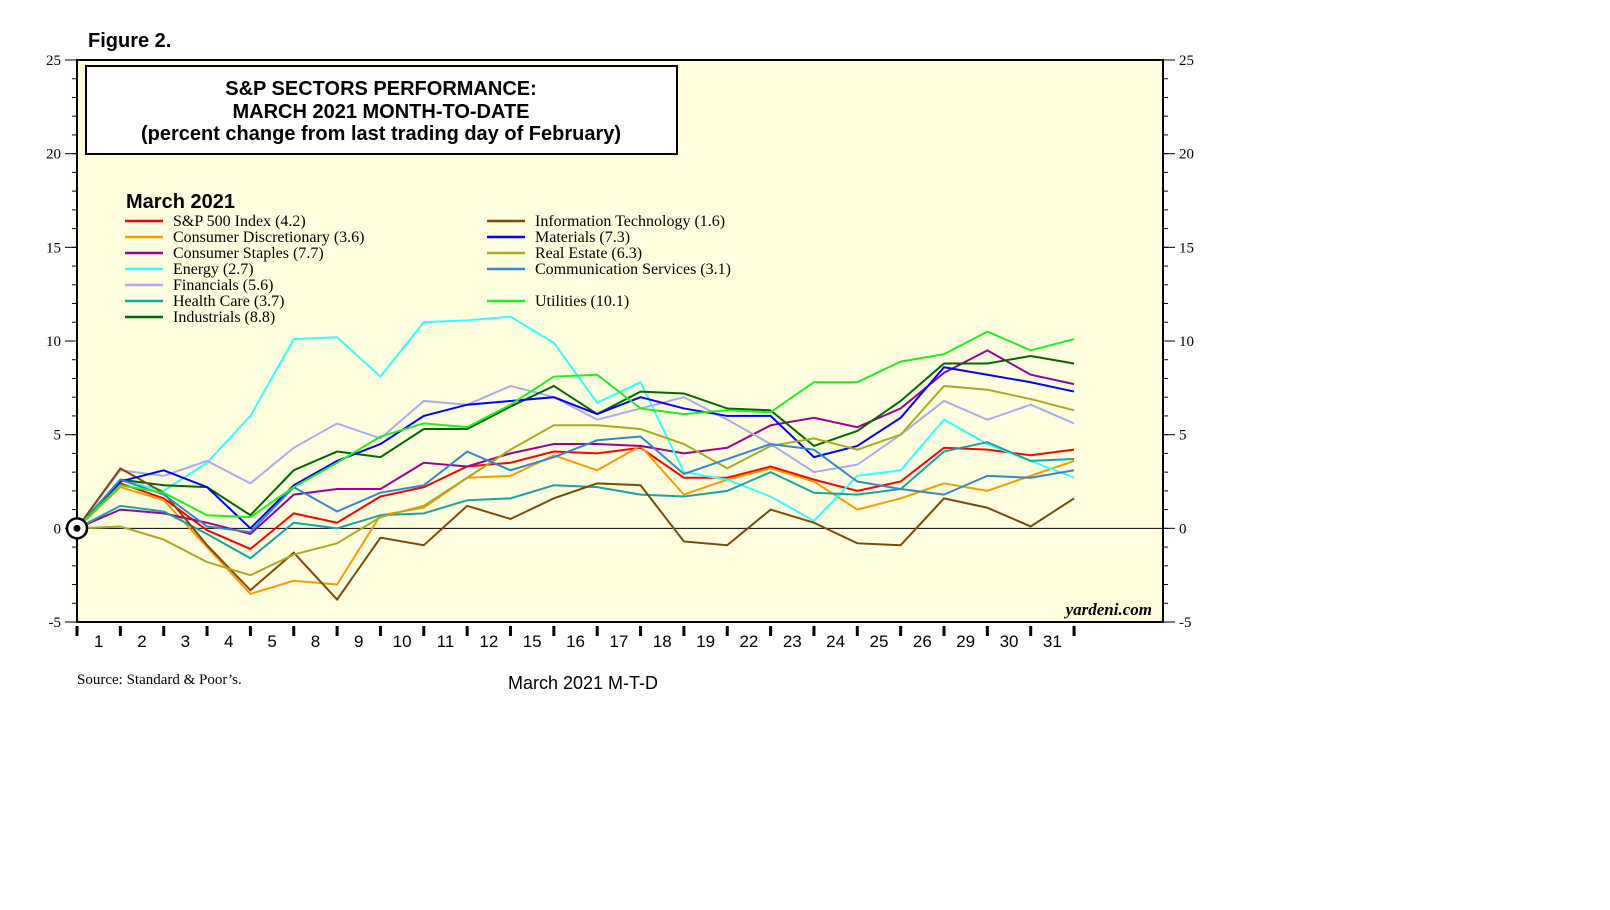  What do you see at coordinates (662, 641) in the screenshot?
I see `x-tick-label: 18` at bounding box center [662, 641].